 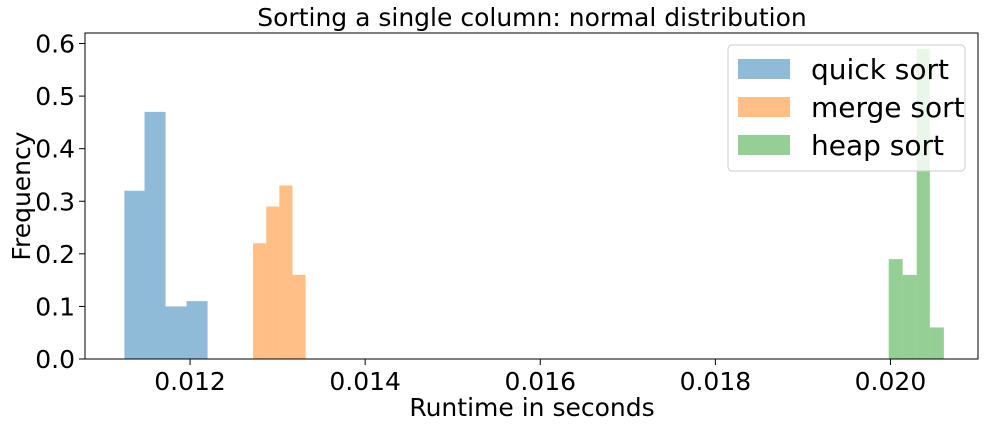 I want to click on x-tick-label: 0.014, so click(x=365, y=381).